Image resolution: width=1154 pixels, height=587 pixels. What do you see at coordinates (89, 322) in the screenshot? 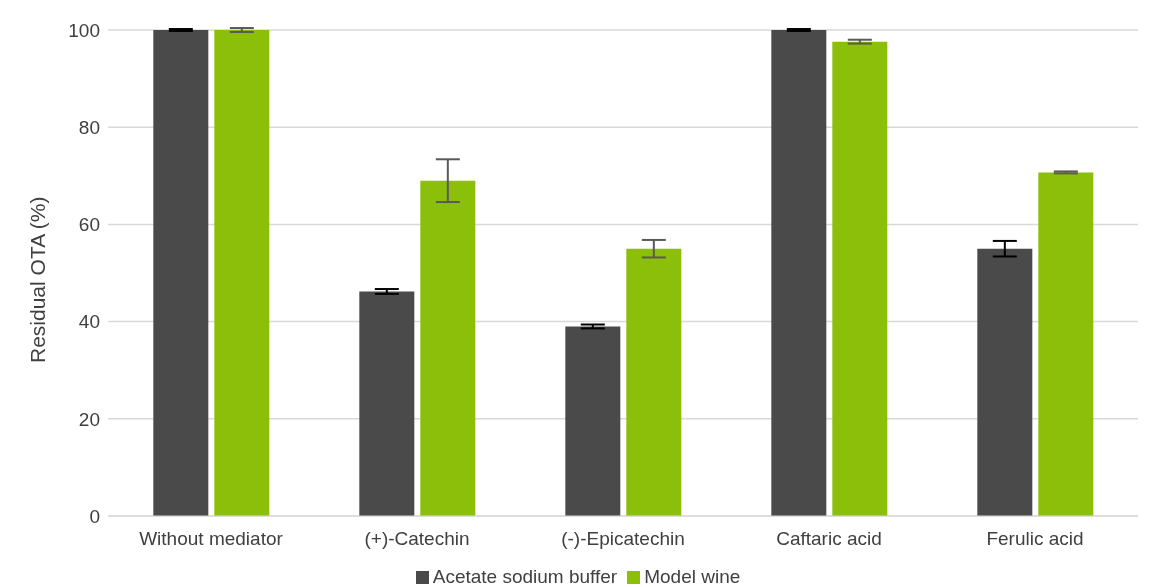
I see `y-tick-label: 40` at bounding box center [89, 322].